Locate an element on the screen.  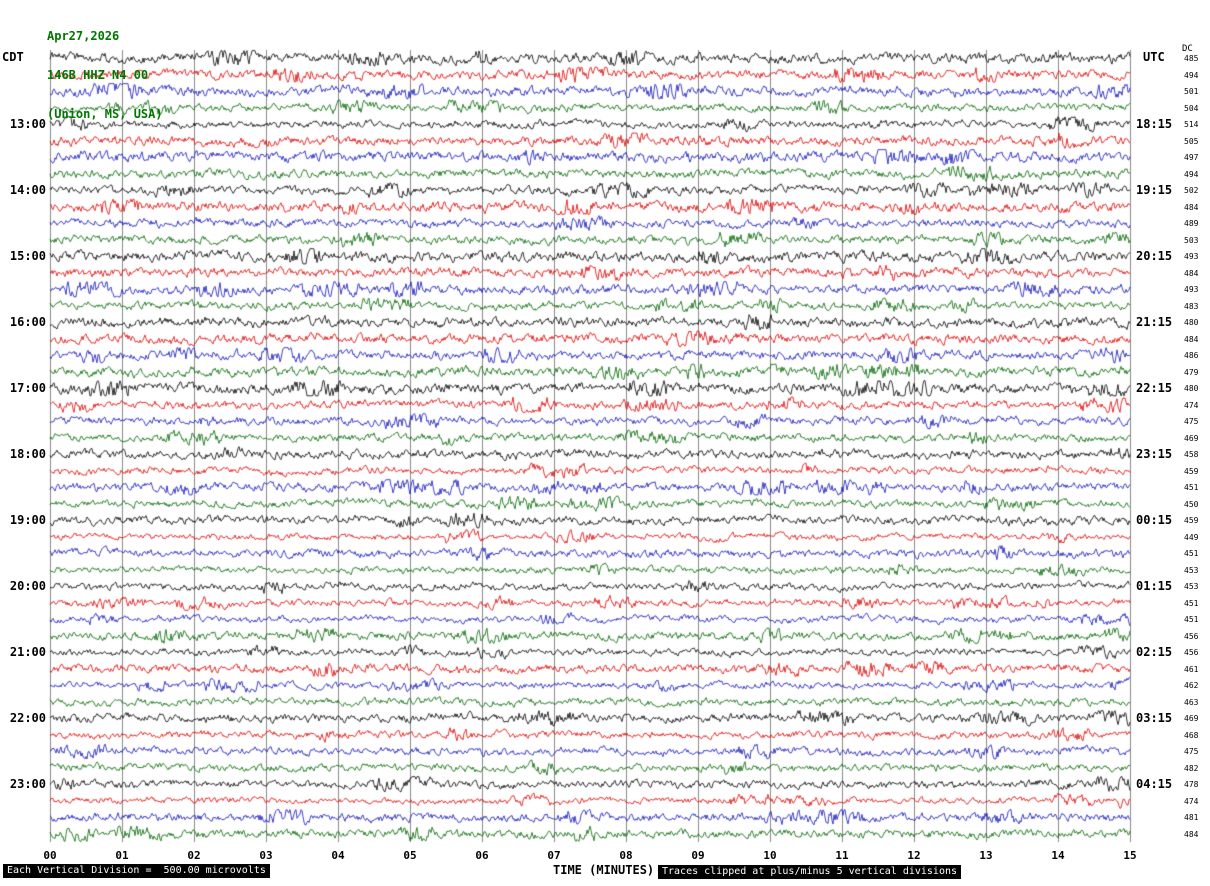
cdt-hour-label: 16:00 is located at coordinates (27, 322).